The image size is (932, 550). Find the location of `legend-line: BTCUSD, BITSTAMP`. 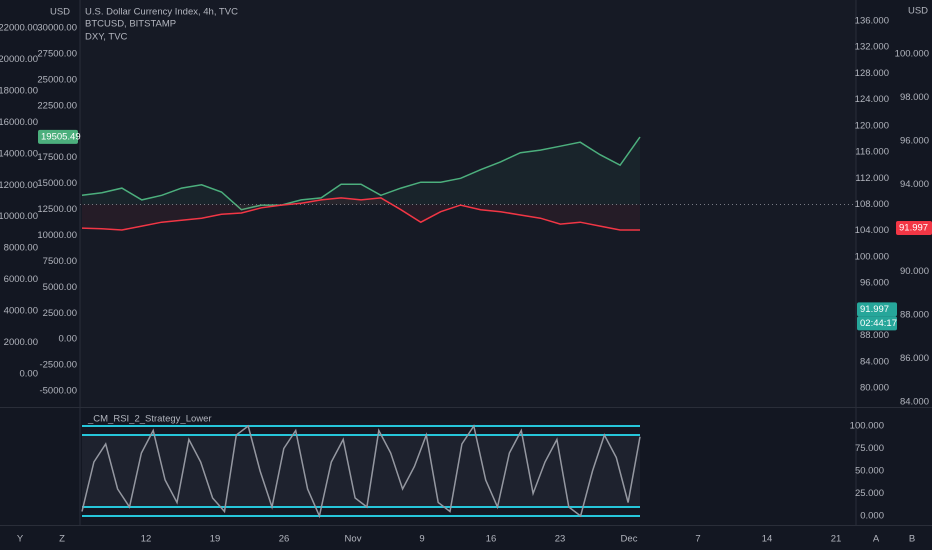

legend-line: BTCUSD, BITSTAMP is located at coordinates (130, 24).